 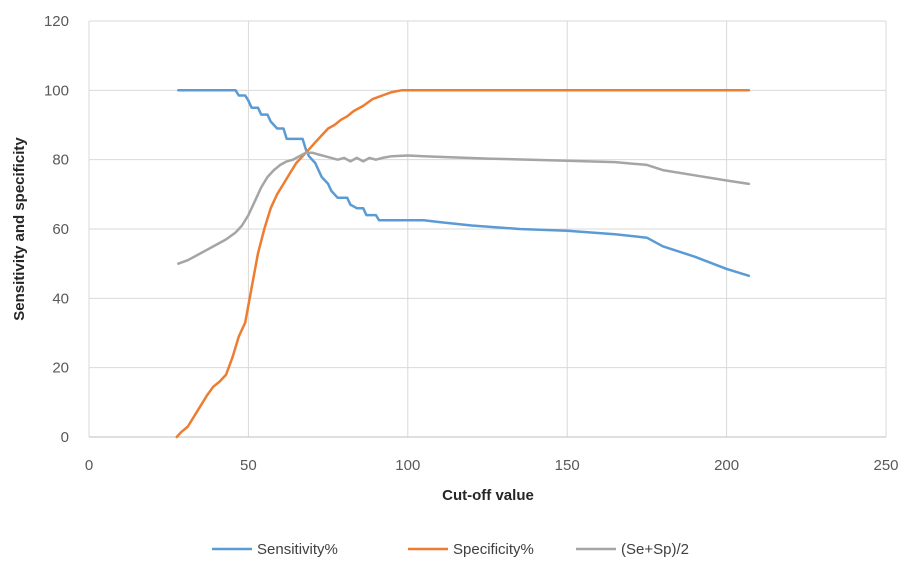 I want to click on y-tick-label: 60, so click(x=60, y=229).